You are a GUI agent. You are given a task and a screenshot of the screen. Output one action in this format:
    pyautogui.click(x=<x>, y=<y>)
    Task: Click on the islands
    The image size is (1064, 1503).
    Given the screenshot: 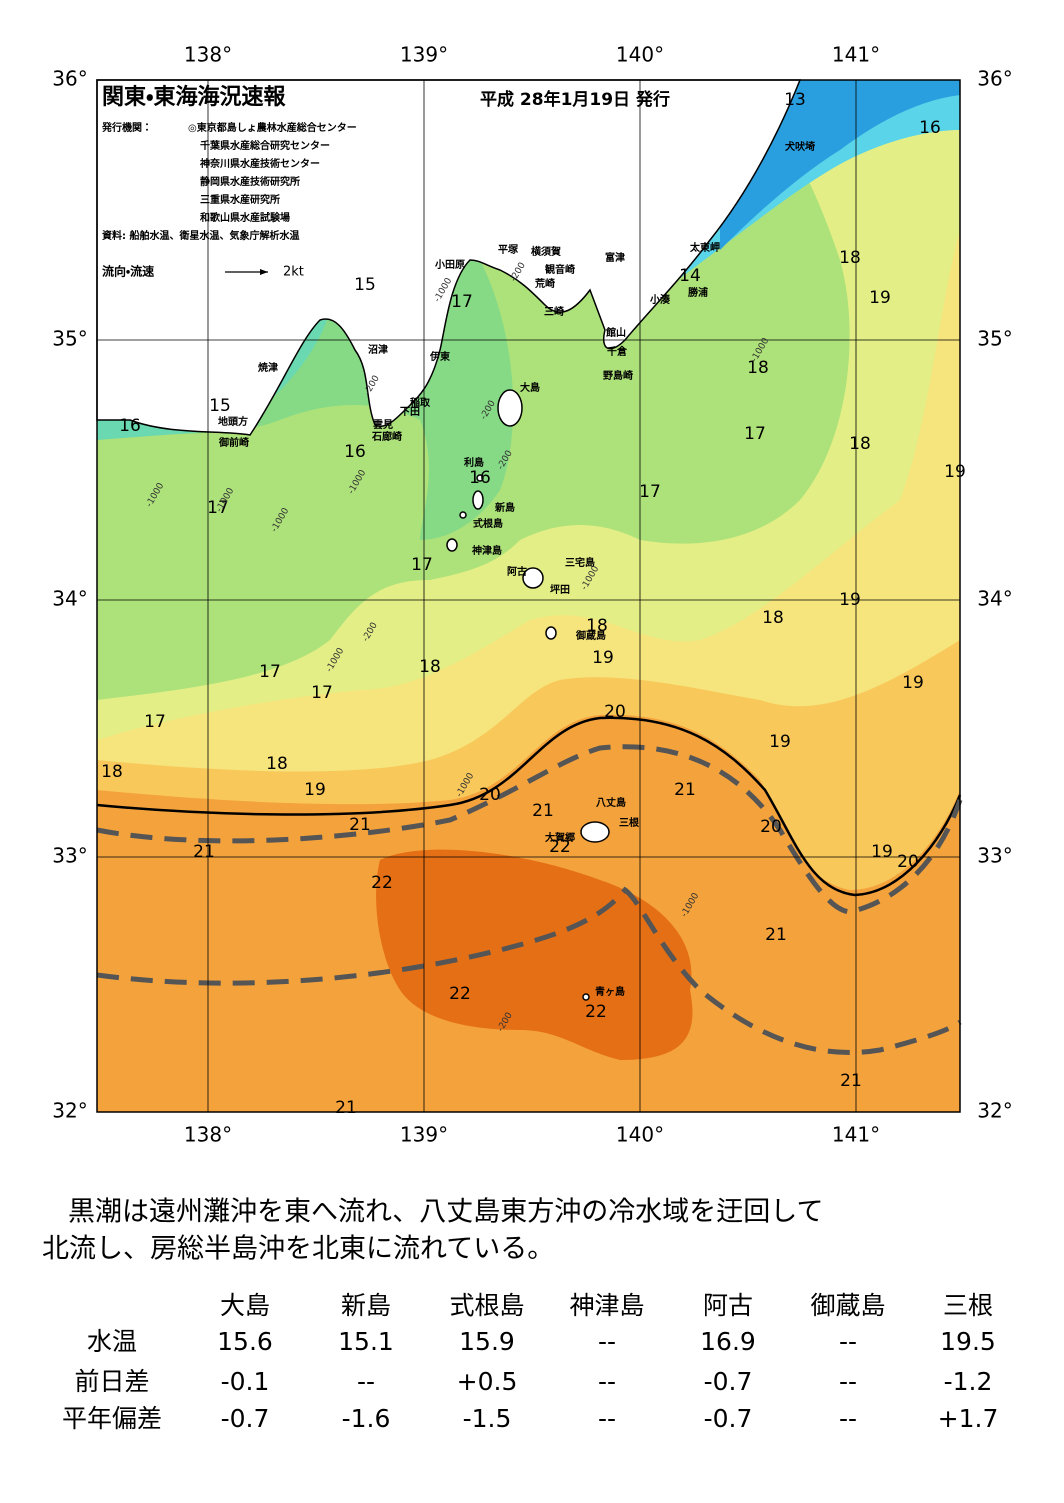 What is the action you would take?
    pyautogui.click(x=528, y=695)
    